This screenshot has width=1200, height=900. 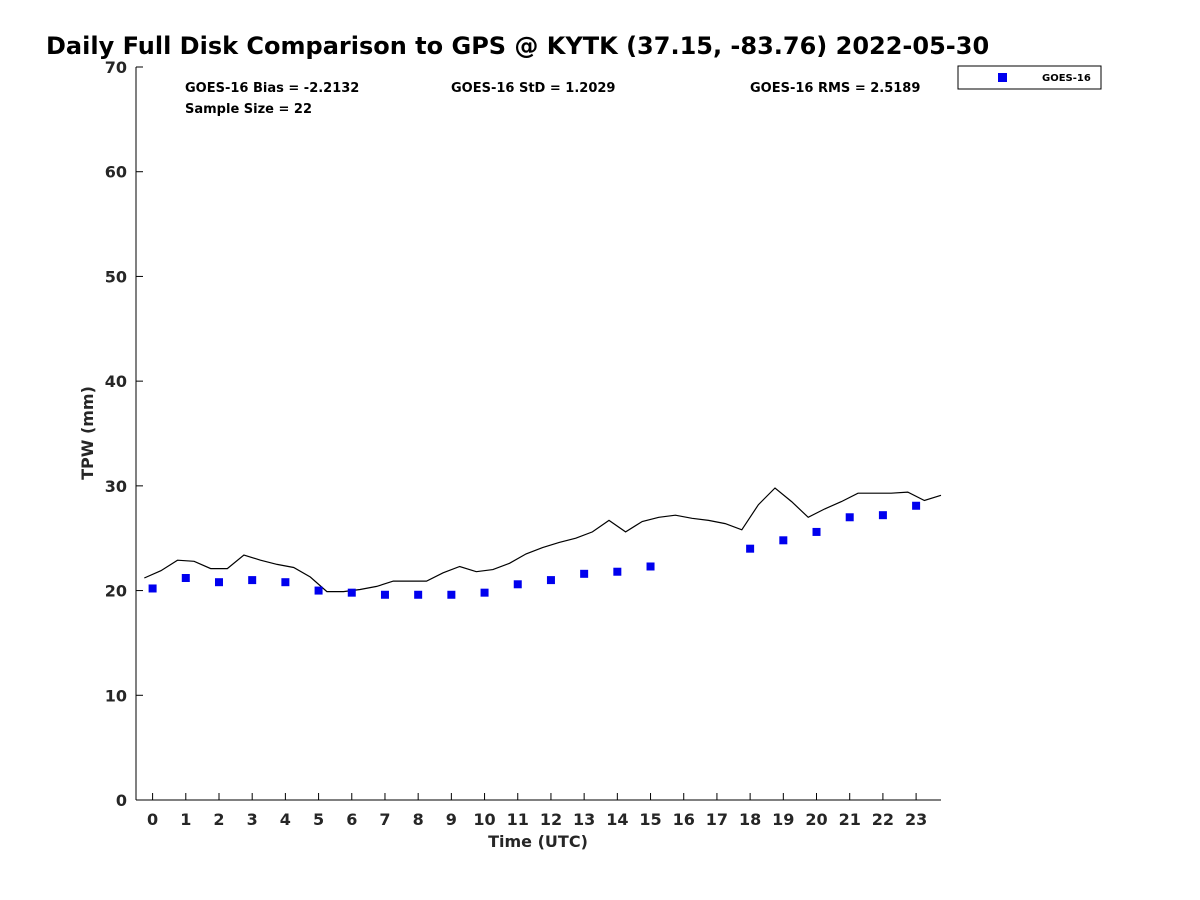 What do you see at coordinates (152, 819) in the screenshot?
I see `x-tick-label: 0` at bounding box center [152, 819].